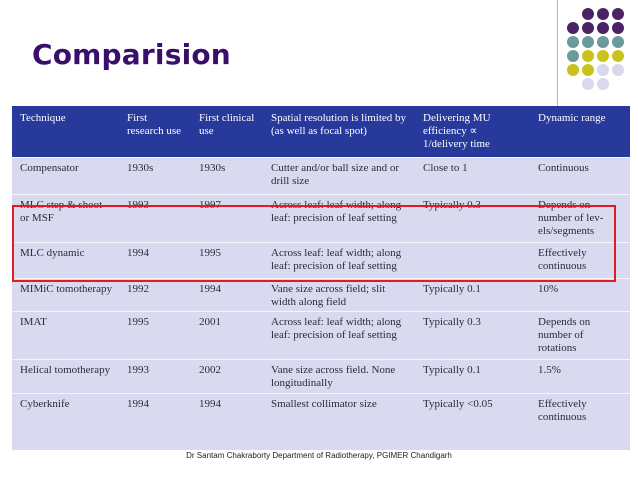  I want to click on header-first-clinical-use: First clinical use, so click(227, 132).